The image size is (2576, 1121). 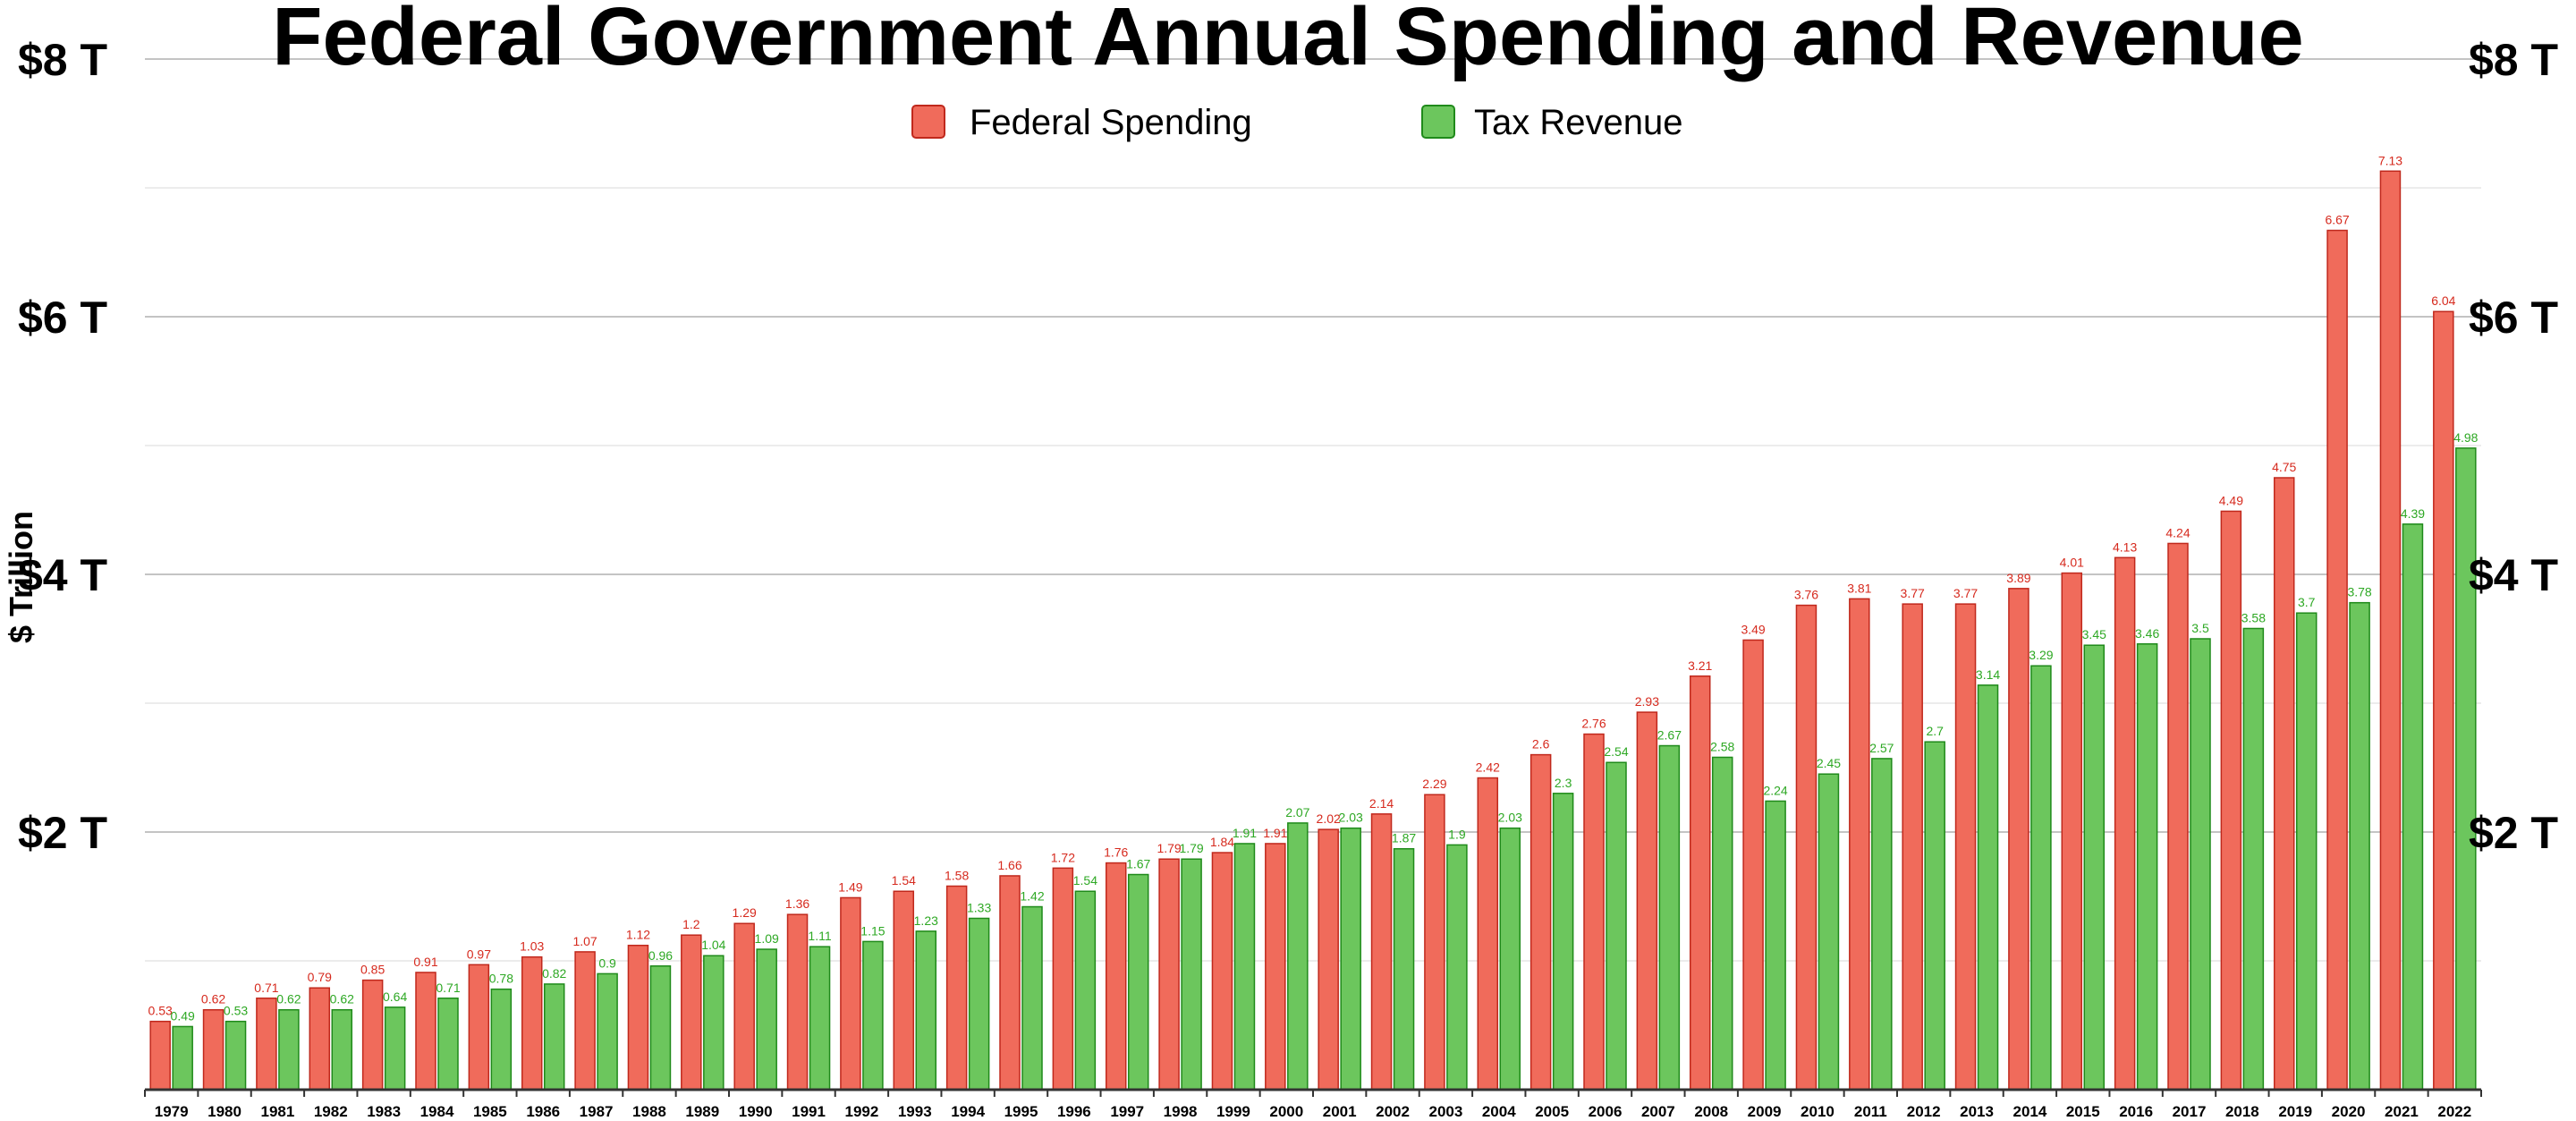 What do you see at coordinates (691, 924) in the screenshot?
I see `data-label-federal-spending: 1.2` at bounding box center [691, 924].